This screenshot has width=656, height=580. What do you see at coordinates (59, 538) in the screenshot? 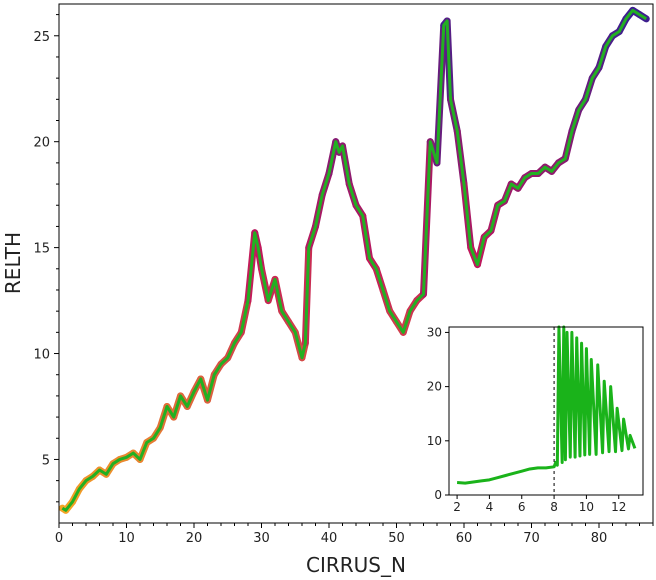
I see `x-tick-label: 0` at bounding box center [59, 538].